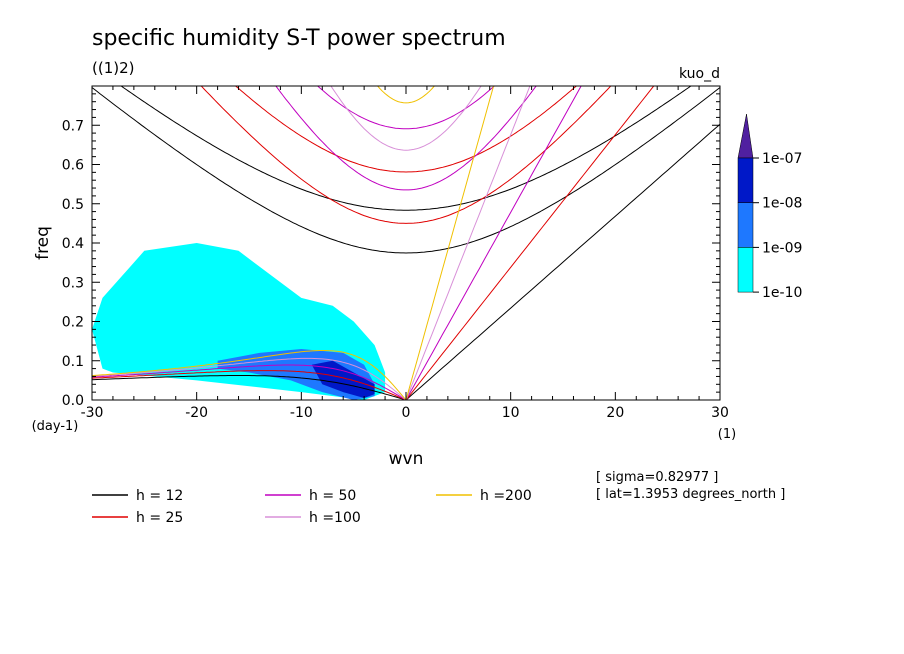  What do you see at coordinates (73, 283) in the screenshot?
I see `y-tick-label: 0.3` at bounding box center [73, 283].